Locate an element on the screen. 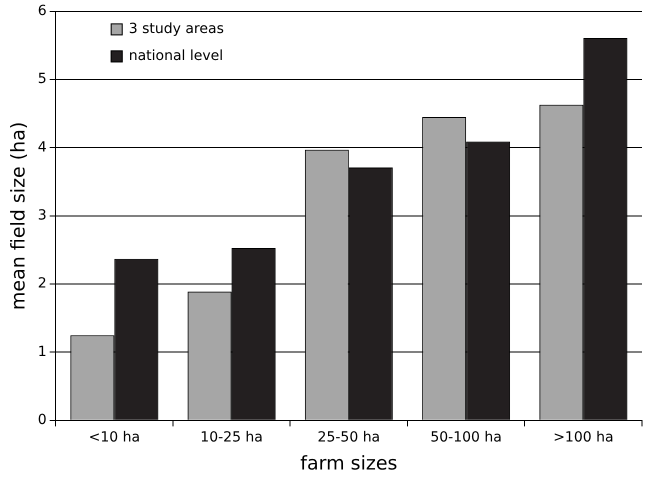  y-tick-label: 5 is located at coordinates (42, 79).